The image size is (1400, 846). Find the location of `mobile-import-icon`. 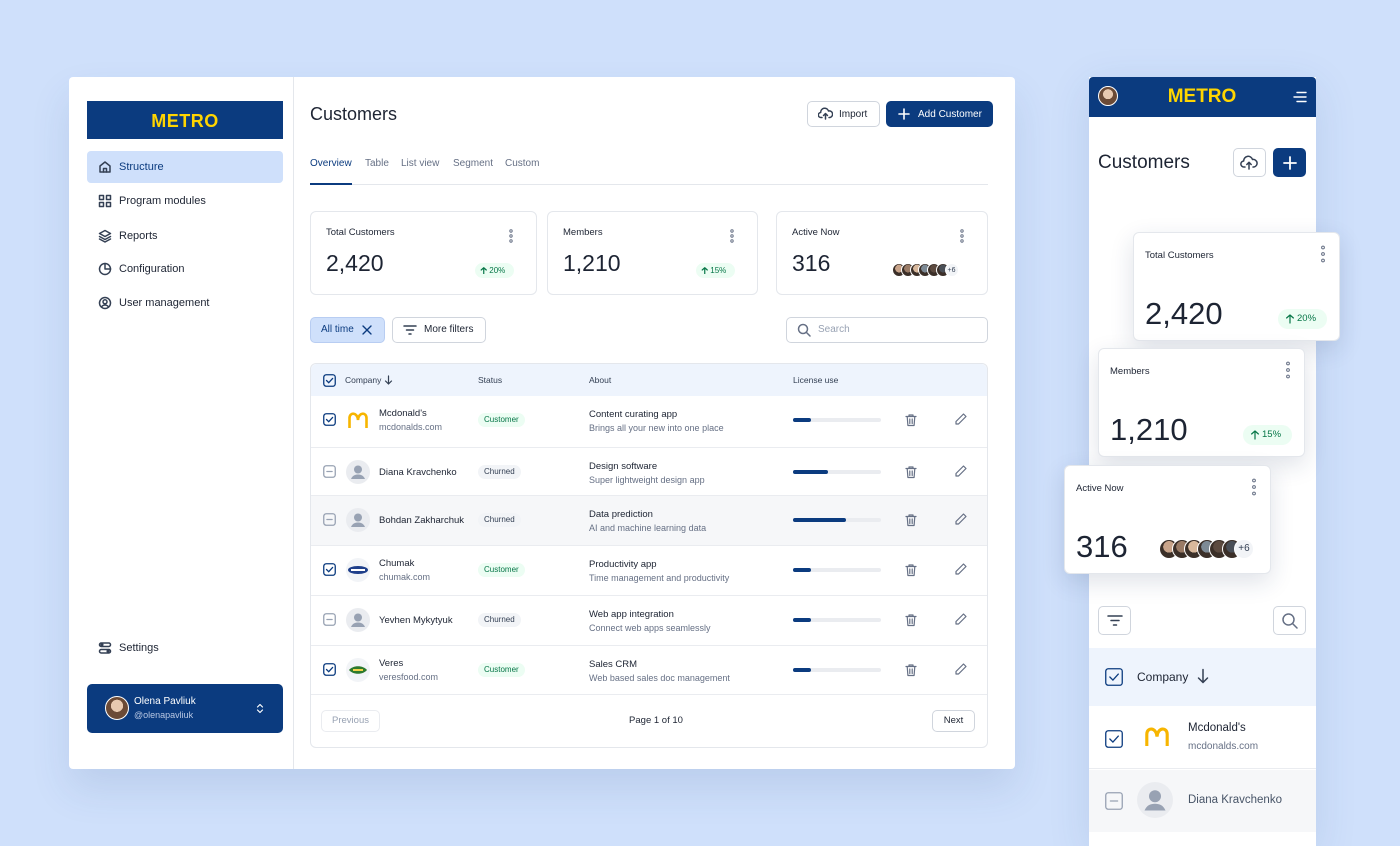

mobile-import-icon is located at coordinates (1249, 162).